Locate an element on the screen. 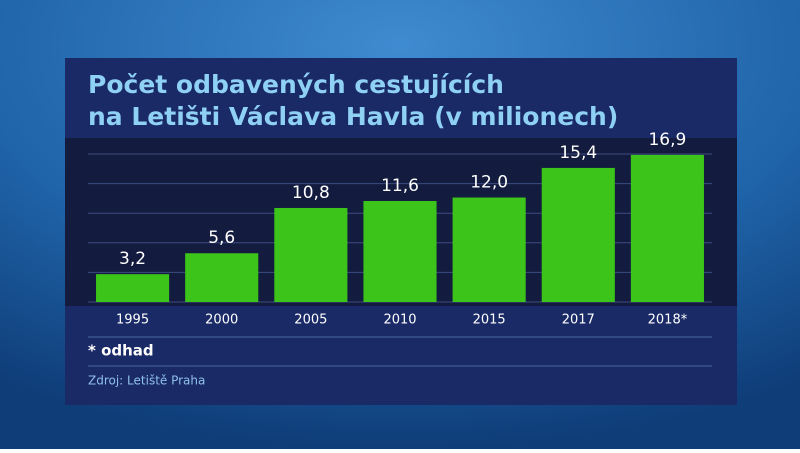  value-label: 11,6 is located at coordinates (400, 186).